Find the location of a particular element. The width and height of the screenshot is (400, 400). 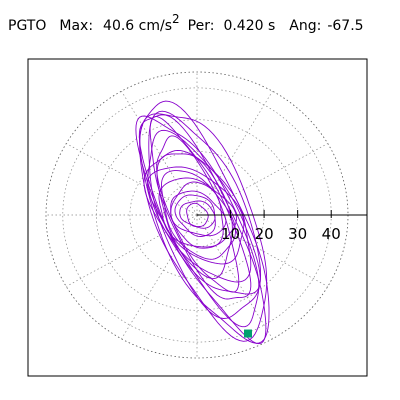

angle-label: Ang: is located at coordinates (305, 26).